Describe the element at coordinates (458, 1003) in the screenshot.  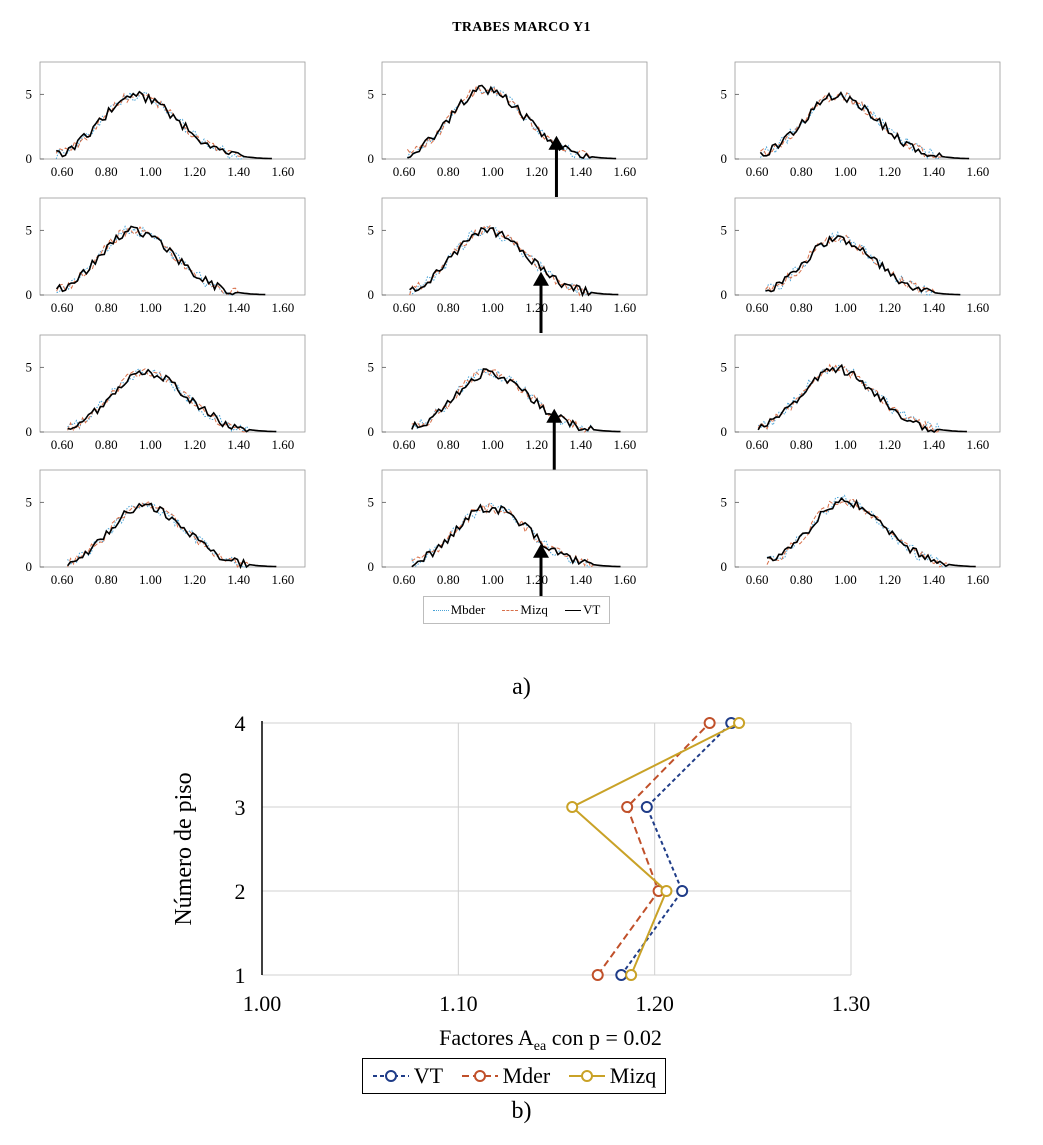
I see `x-tick-label: 1.10` at that location.